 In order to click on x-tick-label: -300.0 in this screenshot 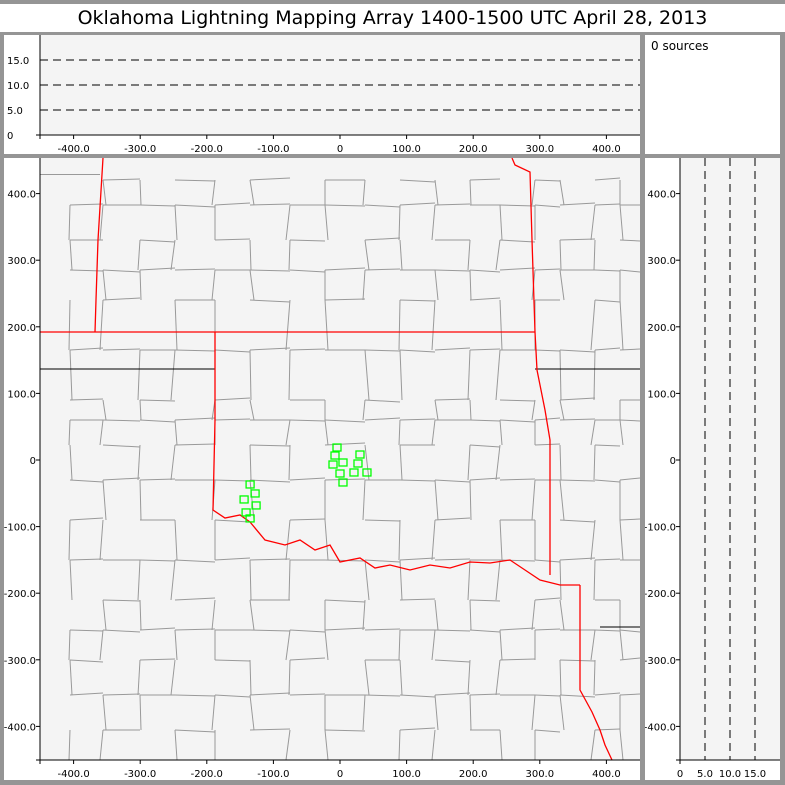, I will do `click(140, 149)`.